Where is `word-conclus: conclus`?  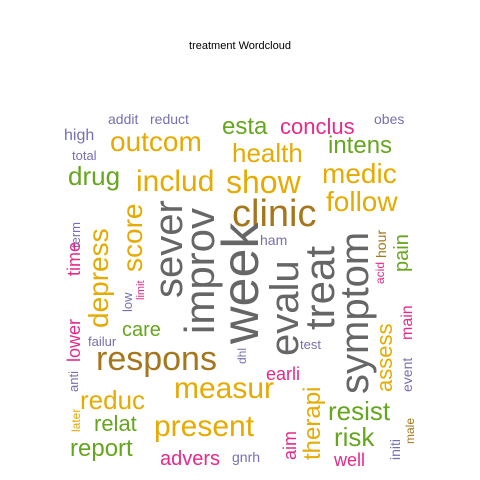 word-conclus: conclus is located at coordinates (317, 126).